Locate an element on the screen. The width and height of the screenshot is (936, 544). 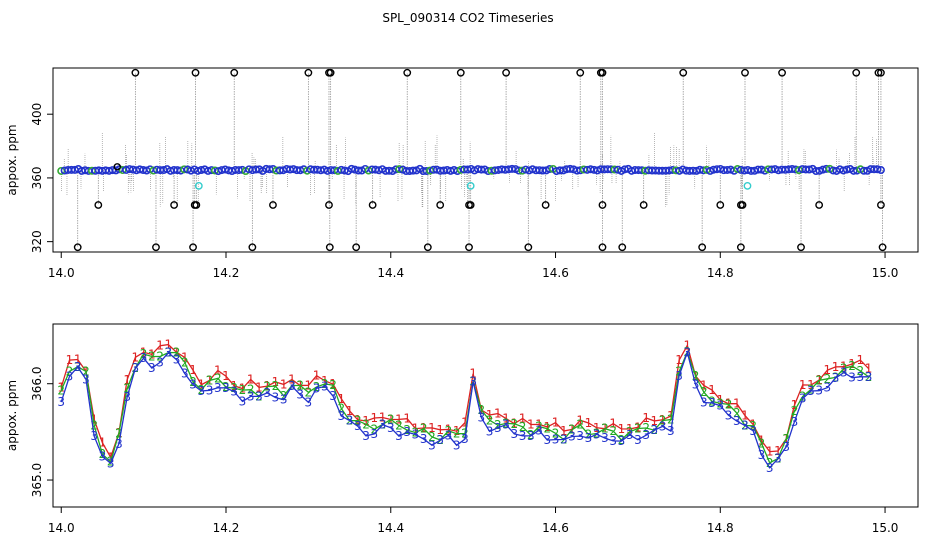
baseline-series is located at coordinates (471, 170).